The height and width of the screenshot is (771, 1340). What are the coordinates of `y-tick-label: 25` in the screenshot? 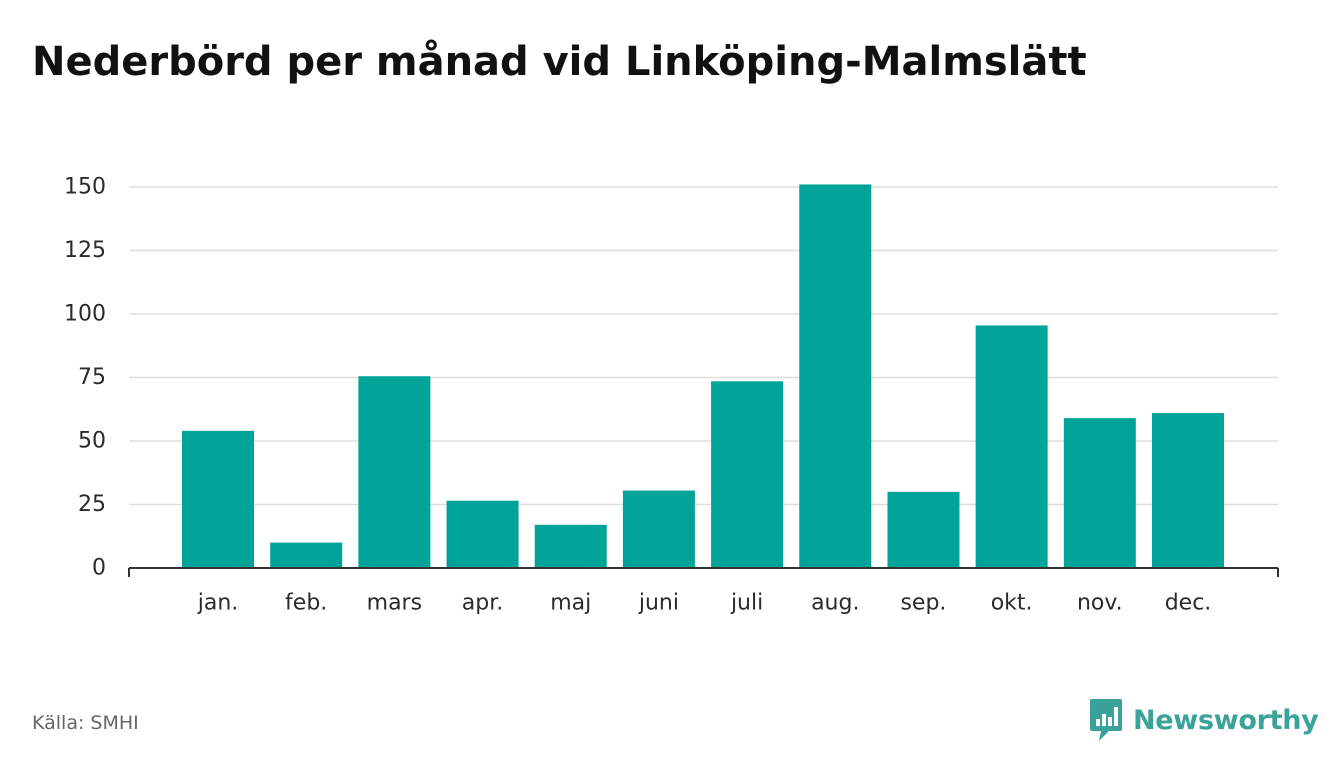 It's located at (92, 504).